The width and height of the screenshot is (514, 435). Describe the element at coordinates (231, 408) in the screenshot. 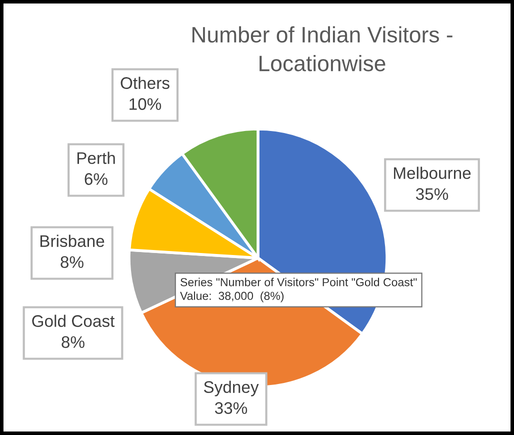

I see `data-label: 33%` at that location.